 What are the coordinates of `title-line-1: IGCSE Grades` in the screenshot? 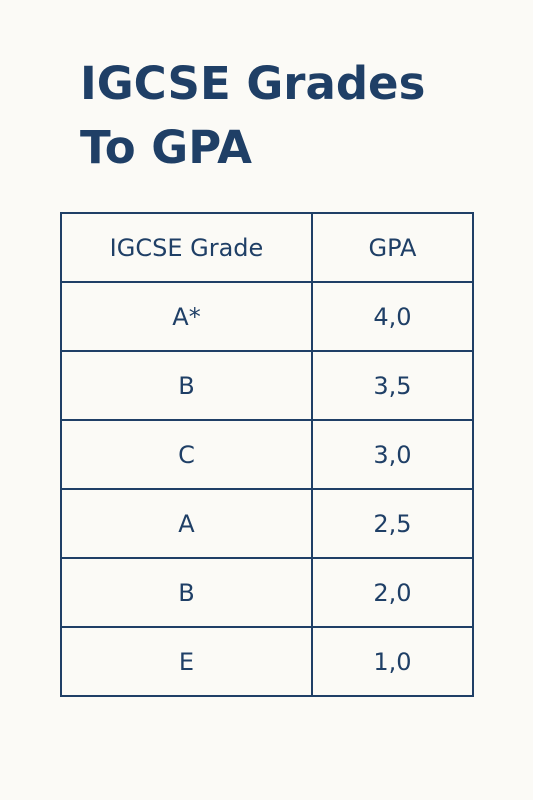 It's located at (253, 83).